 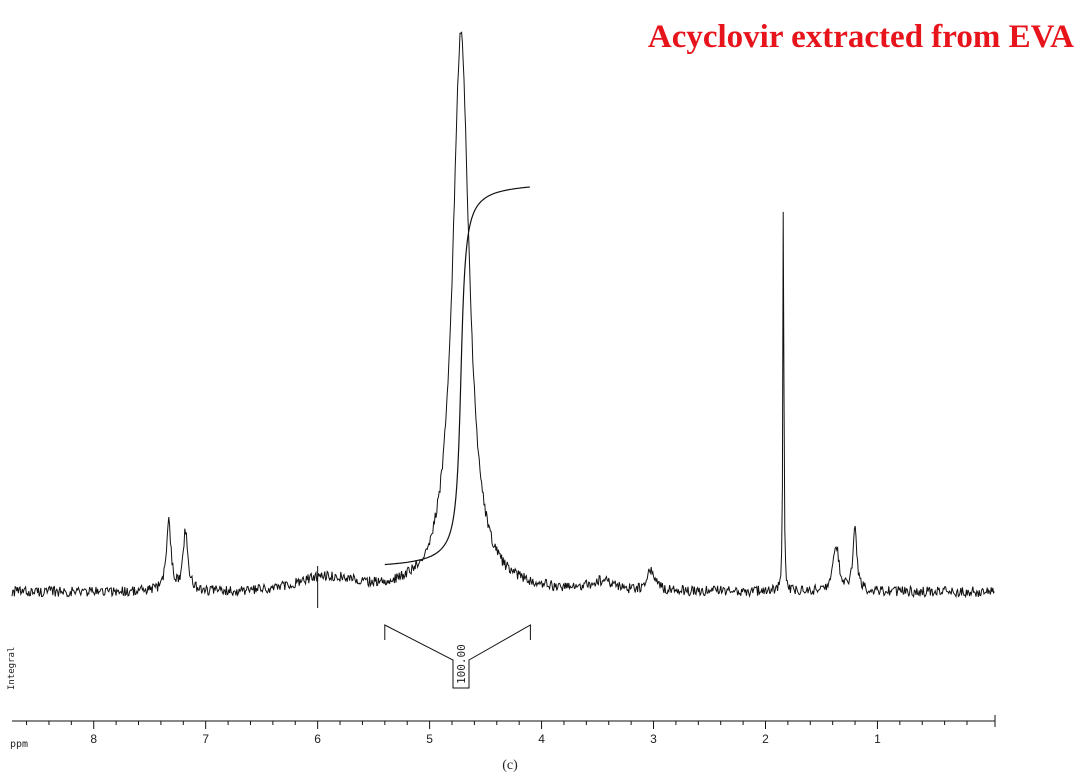 I want to click on figure-caption: (c), so click(x=510, y=765).